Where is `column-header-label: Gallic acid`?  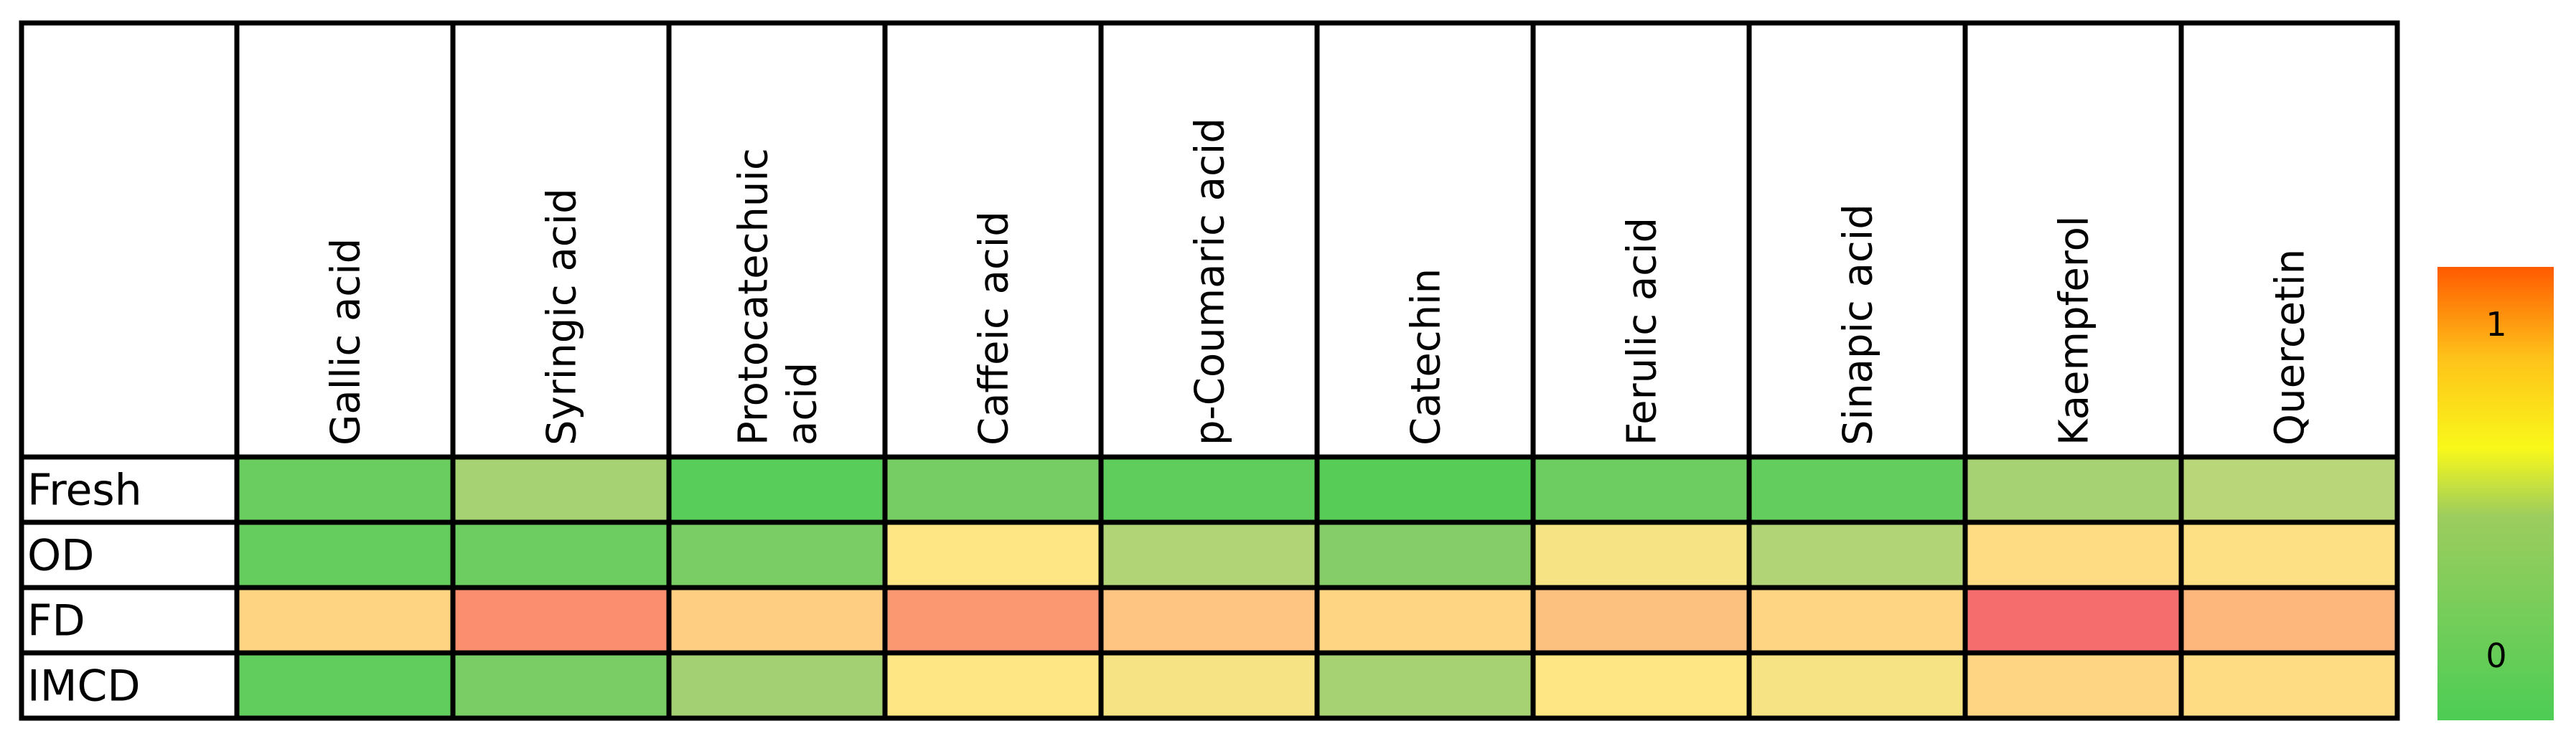
column-header-label: Gallic acid is located at coordinates (347, 342).